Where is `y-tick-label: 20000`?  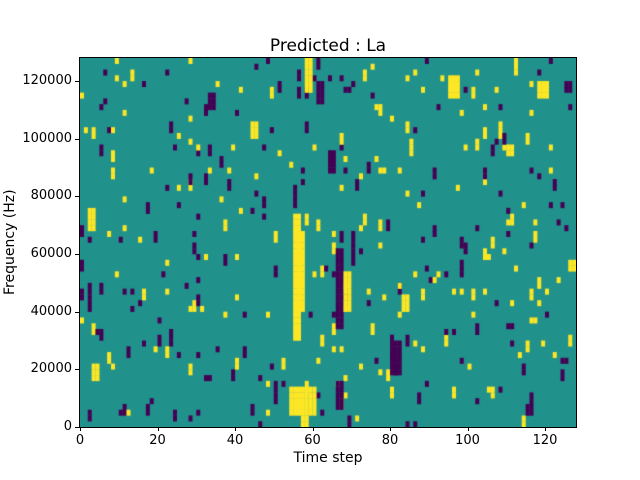
y-tick-label: 20000 is located at coordinates (51, 369).